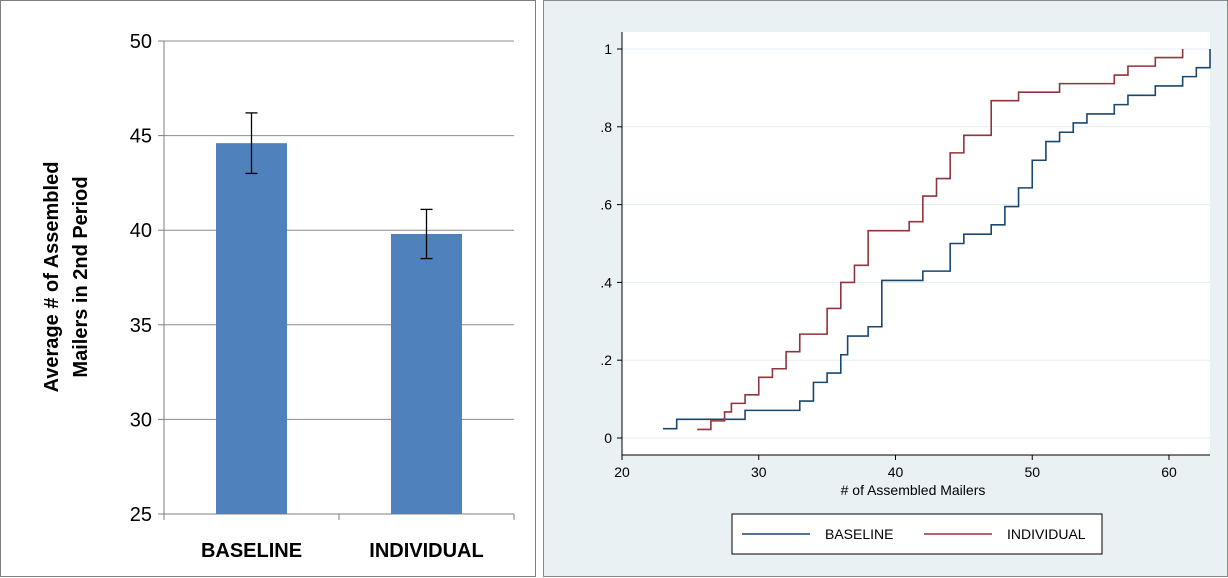 The image size is (1228, 578). Describe the element at coordinates (141, 326) in the screenshot. I see `y-tick-label: 35` at that location.